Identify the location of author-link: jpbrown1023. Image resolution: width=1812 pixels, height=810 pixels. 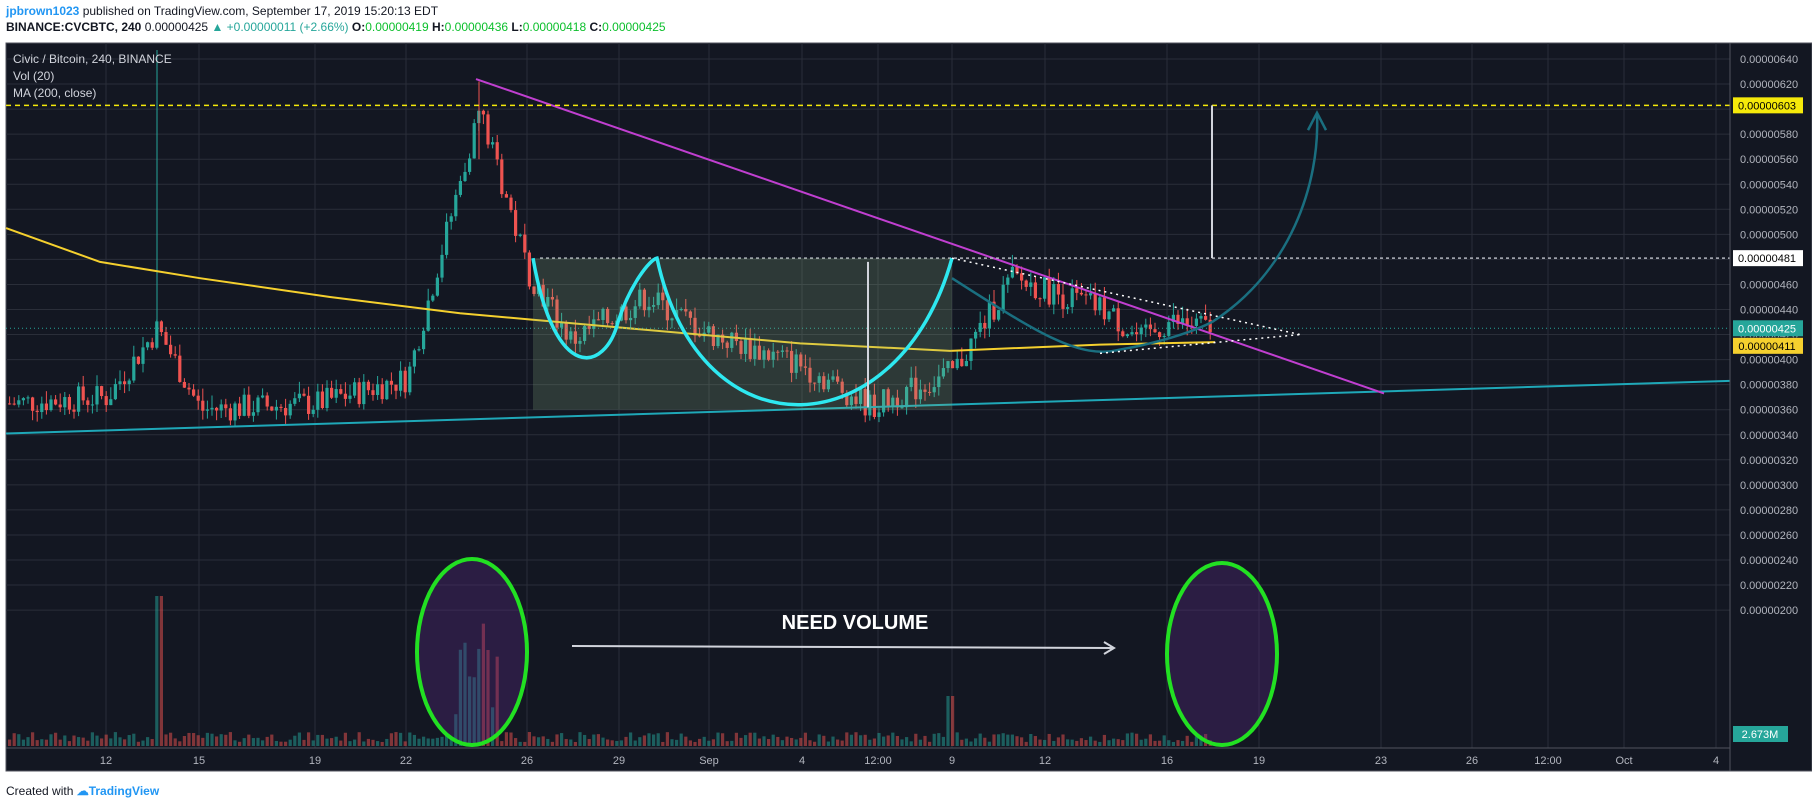
(43, 11).